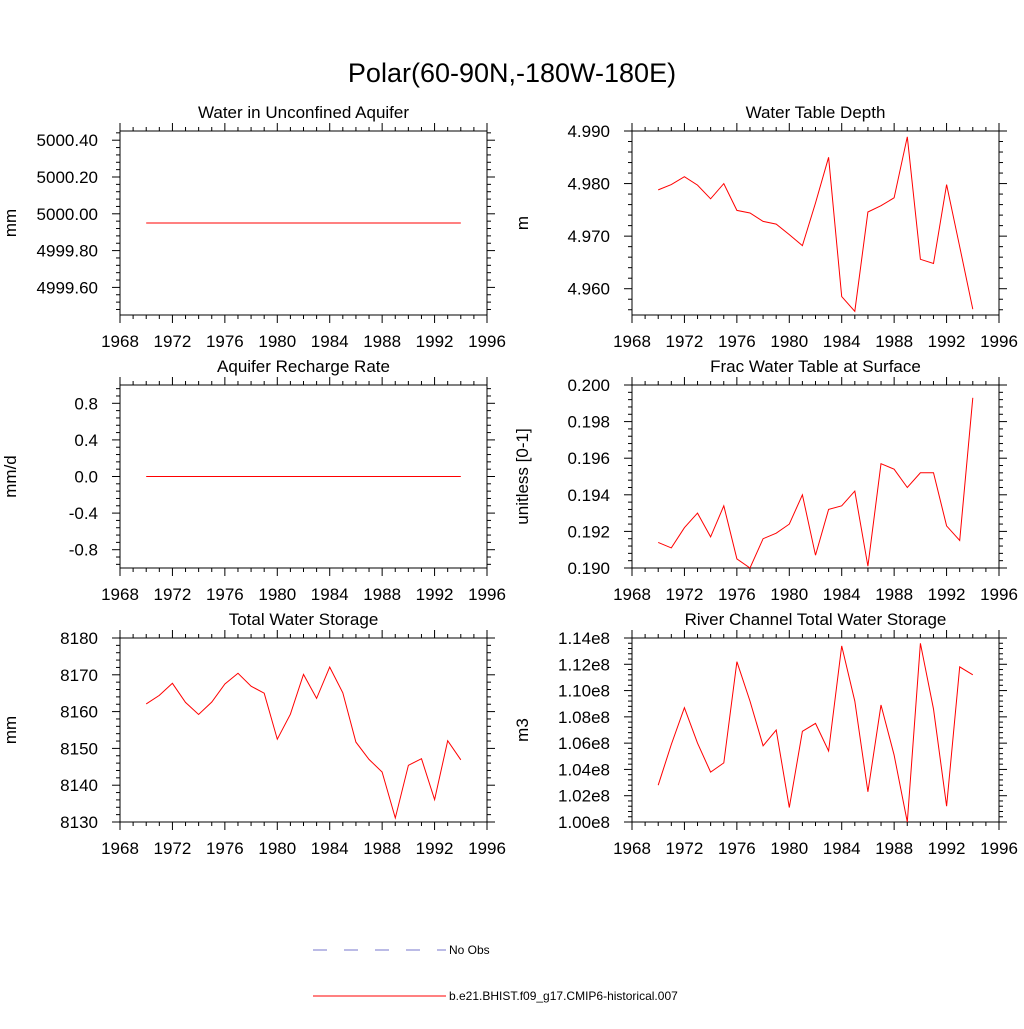 This screenshot has height=1029, width=1024. Describe the element at coordinates (79, 822) in the screenshot. I see `y-tick-label: 8130` at that location.